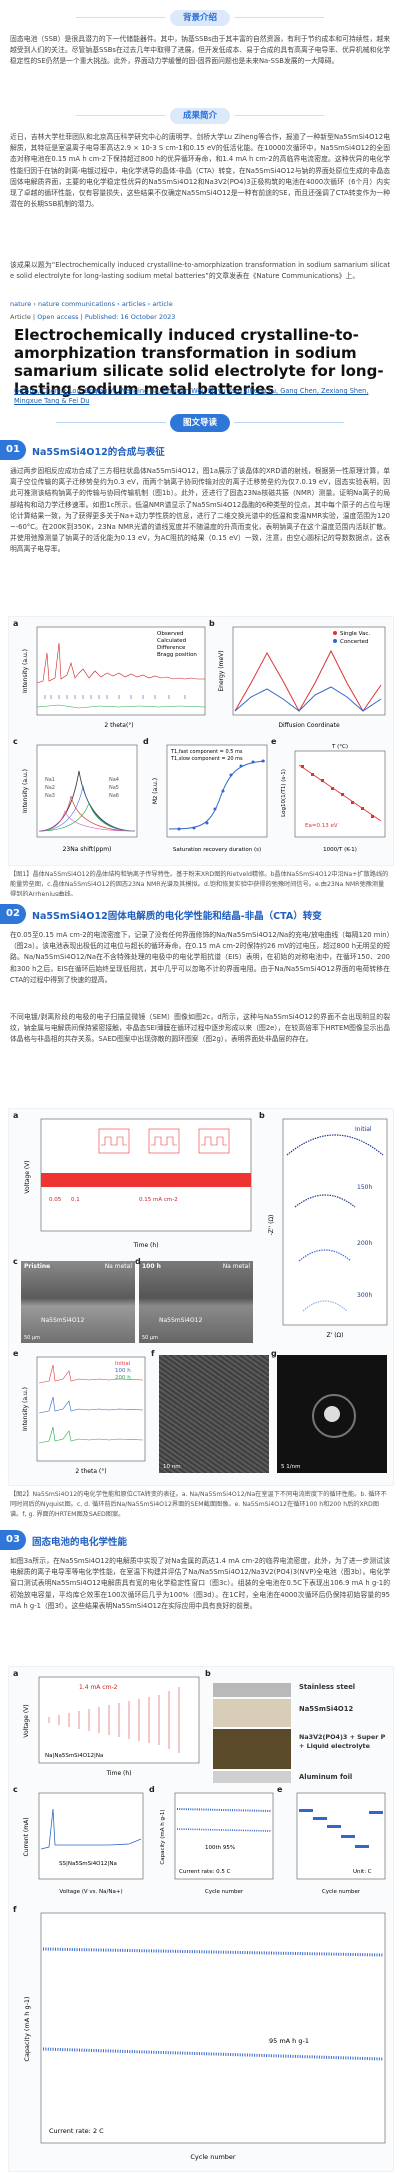  Describe the element at coordinates (363, 1129) in the screenshot. I see `curve-label: Initial` at that location.